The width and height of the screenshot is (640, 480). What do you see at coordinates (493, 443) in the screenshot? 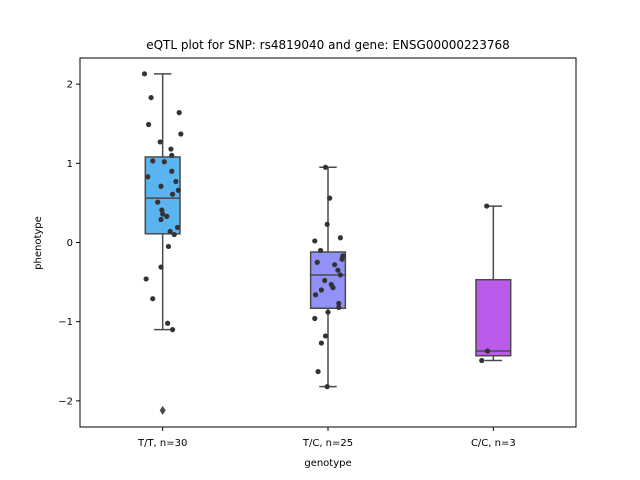
I see `x-tick-label: C/C, n=3` at bounding box center [493, 443].